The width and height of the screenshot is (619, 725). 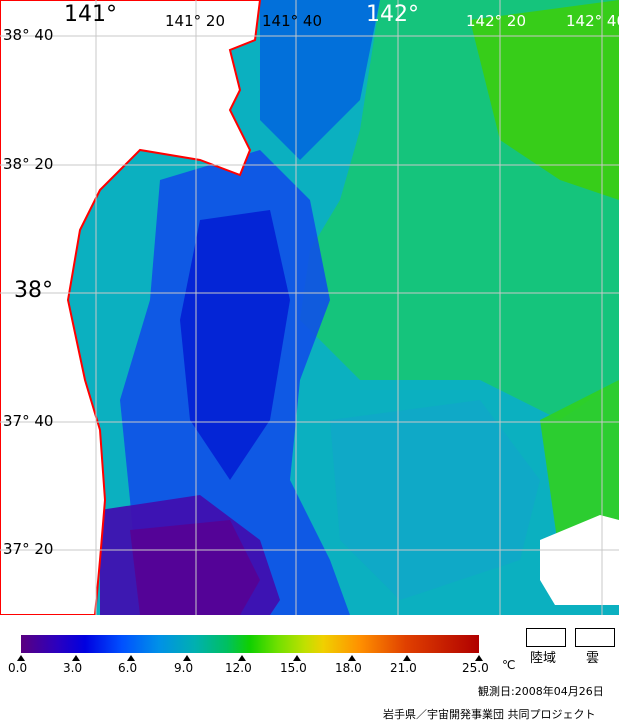 What do you see at coordinates (28, 35) in the screenshot?
I see `lat-label-38-40: 38° 40` at bounding box center [28, 35].